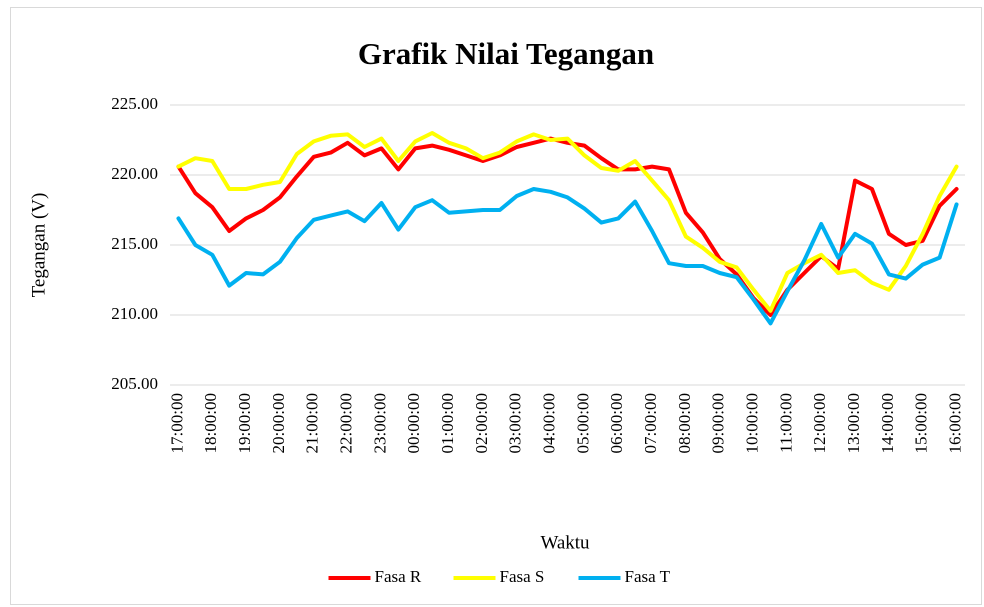 The height and width of the screenshot is (607, 984). I want to click on x-tick-label: 01:00:00, so click(447, 423).